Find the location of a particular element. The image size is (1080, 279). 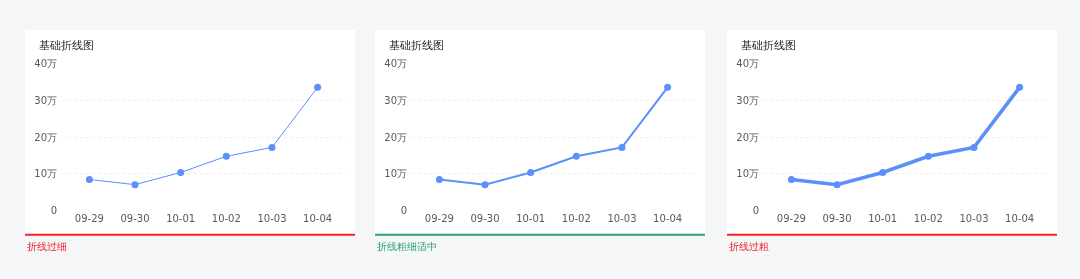

text: 折线过细 is located at coordinates (47, 246).